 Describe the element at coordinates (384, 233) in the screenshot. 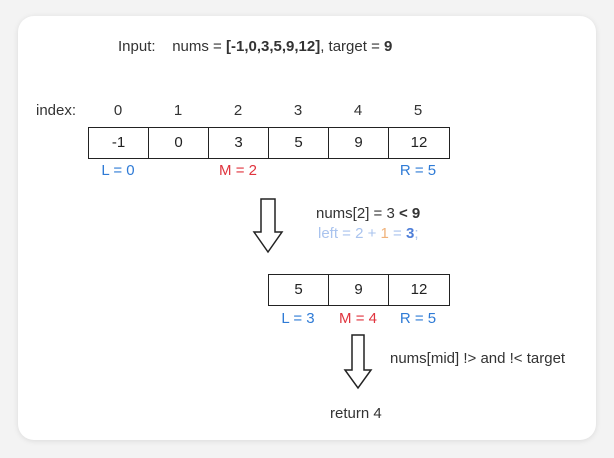

I see `update-part2: 1` at that location.